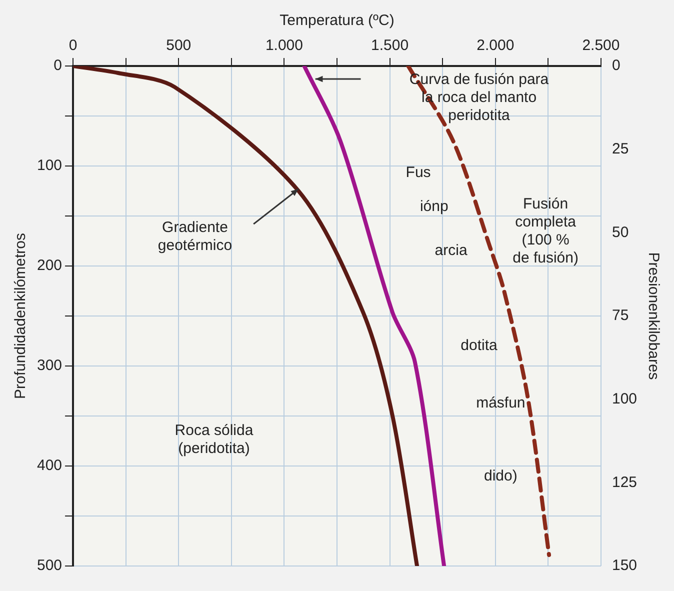  I want to click on x-tick-label: 1.000, so click(284, 45).